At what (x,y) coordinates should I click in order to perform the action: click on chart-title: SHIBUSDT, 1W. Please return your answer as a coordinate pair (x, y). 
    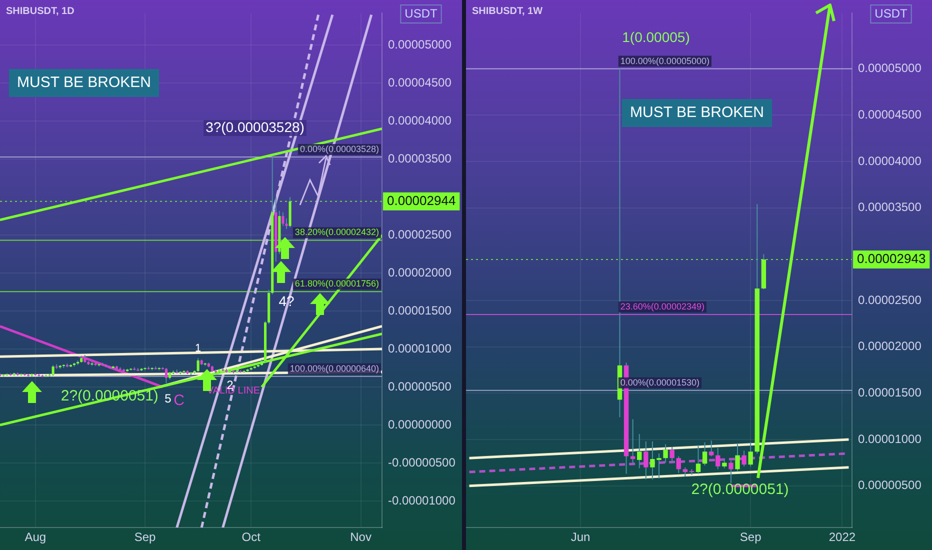
    Looking at the image, I should click on (507, 11).